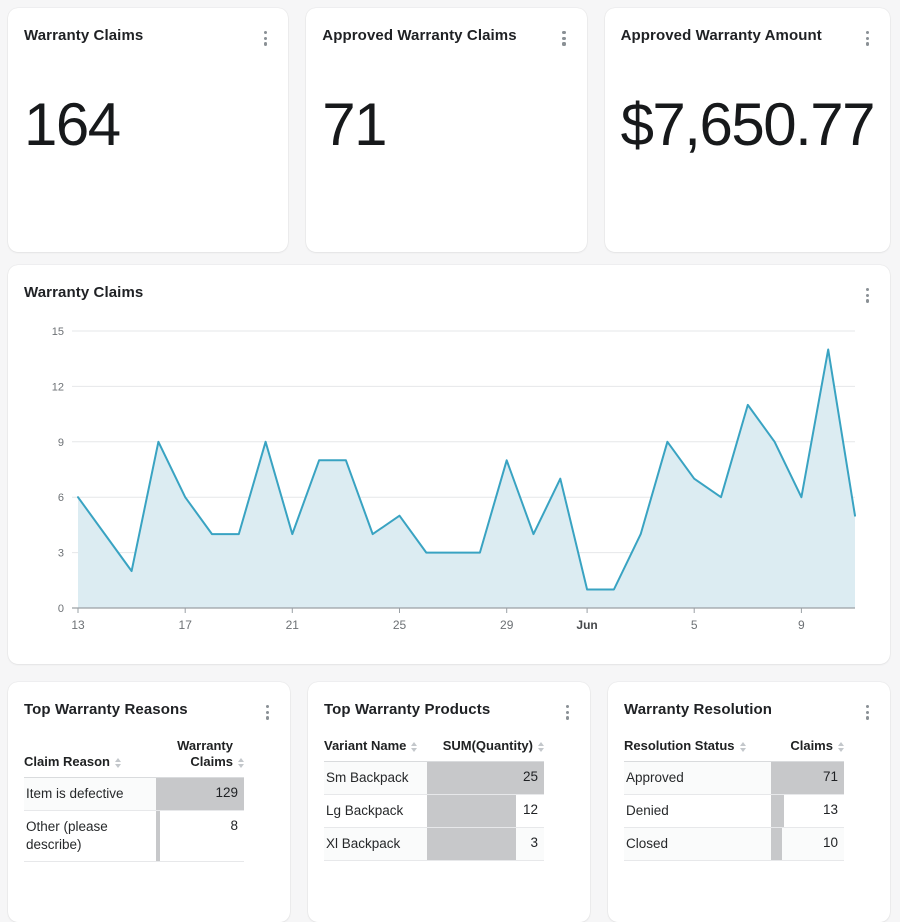 Image resolution: width=900 pixels, height=922 pixels. Describe the element at coordinates (434, 750) in the screenshot. I see `table-header-row: Variant Name SUM(Quantity)` at that location.